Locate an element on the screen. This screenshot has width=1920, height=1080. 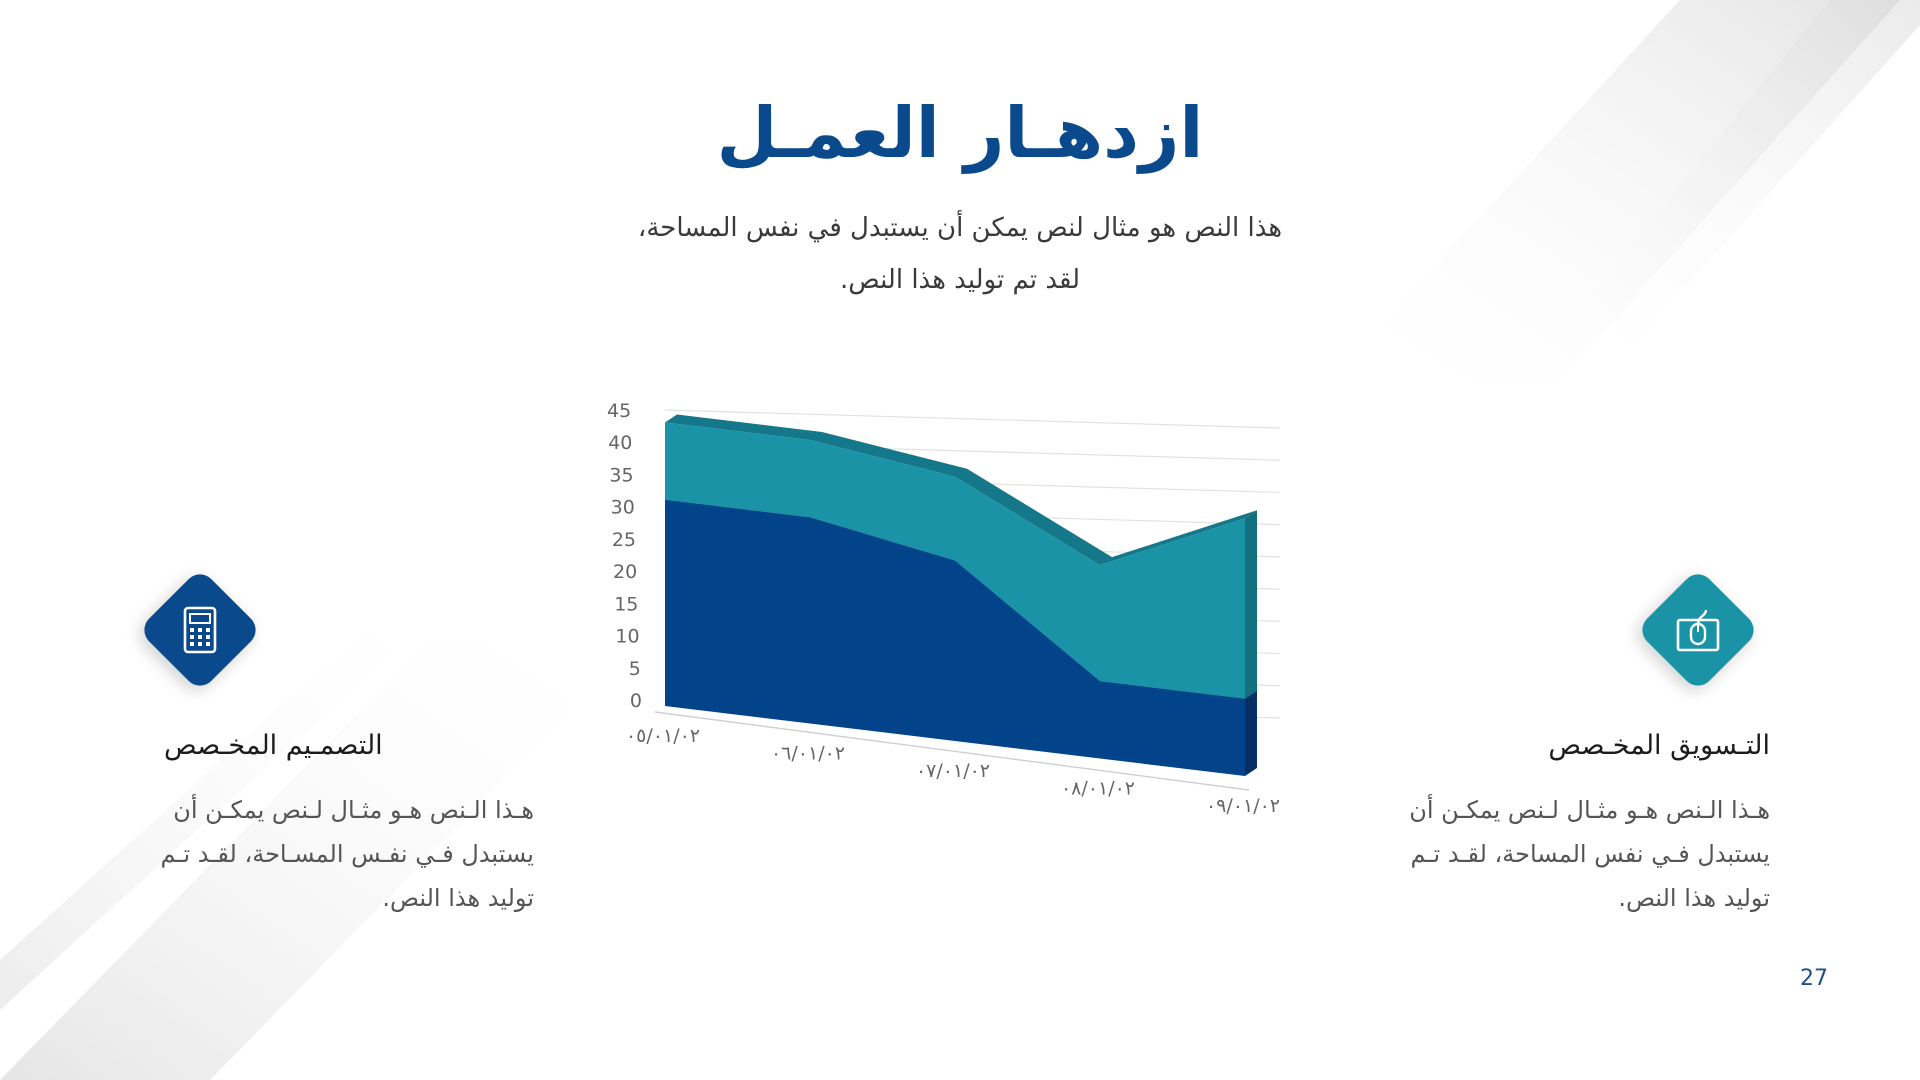
y-tick-label: 45 is located at coordinates (619, 411).